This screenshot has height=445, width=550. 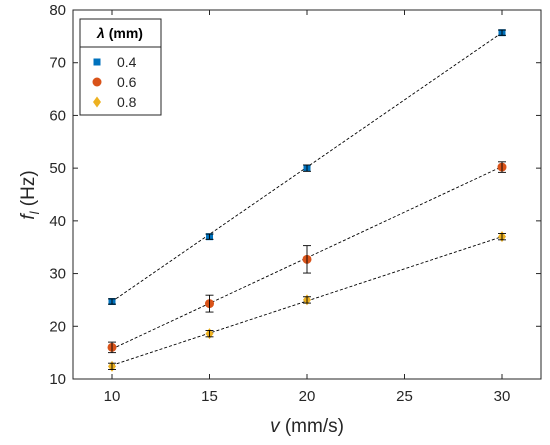 I want to click on y-tick-label: 30, so click(x=57, y=274).